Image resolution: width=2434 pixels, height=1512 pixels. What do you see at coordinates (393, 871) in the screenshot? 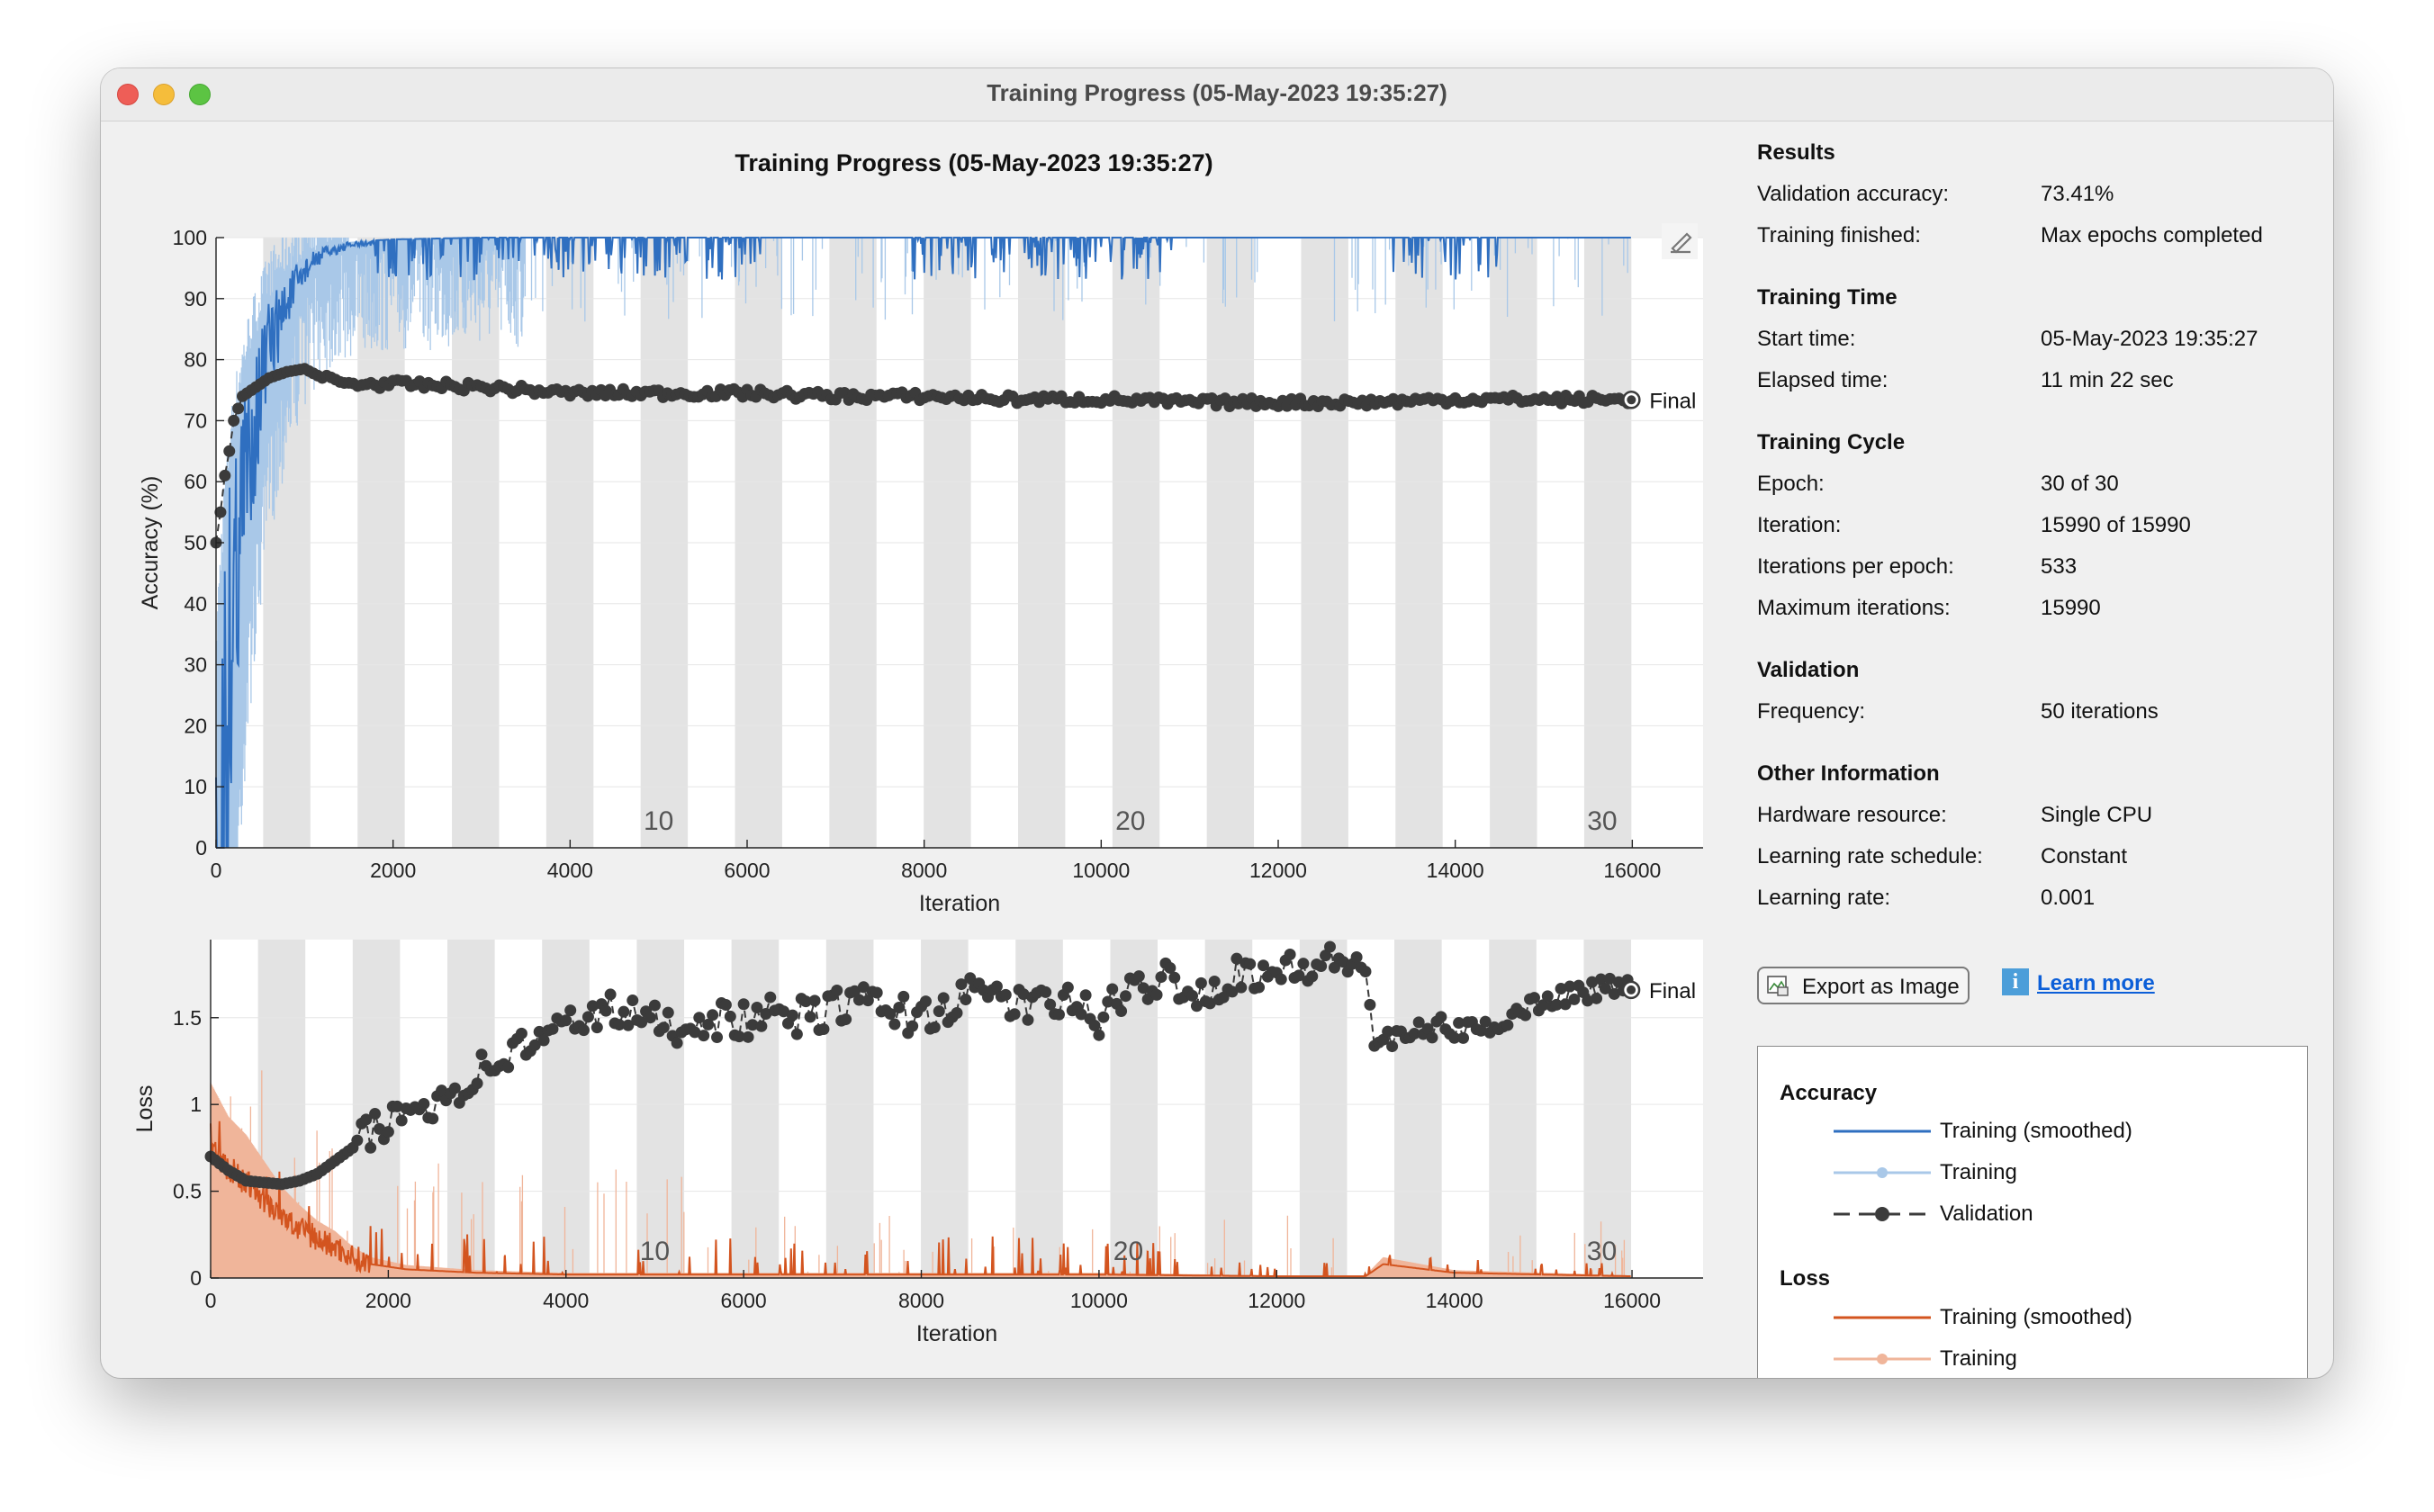
I see `x-tick-label: 2000` at bounding box center [393, 871].